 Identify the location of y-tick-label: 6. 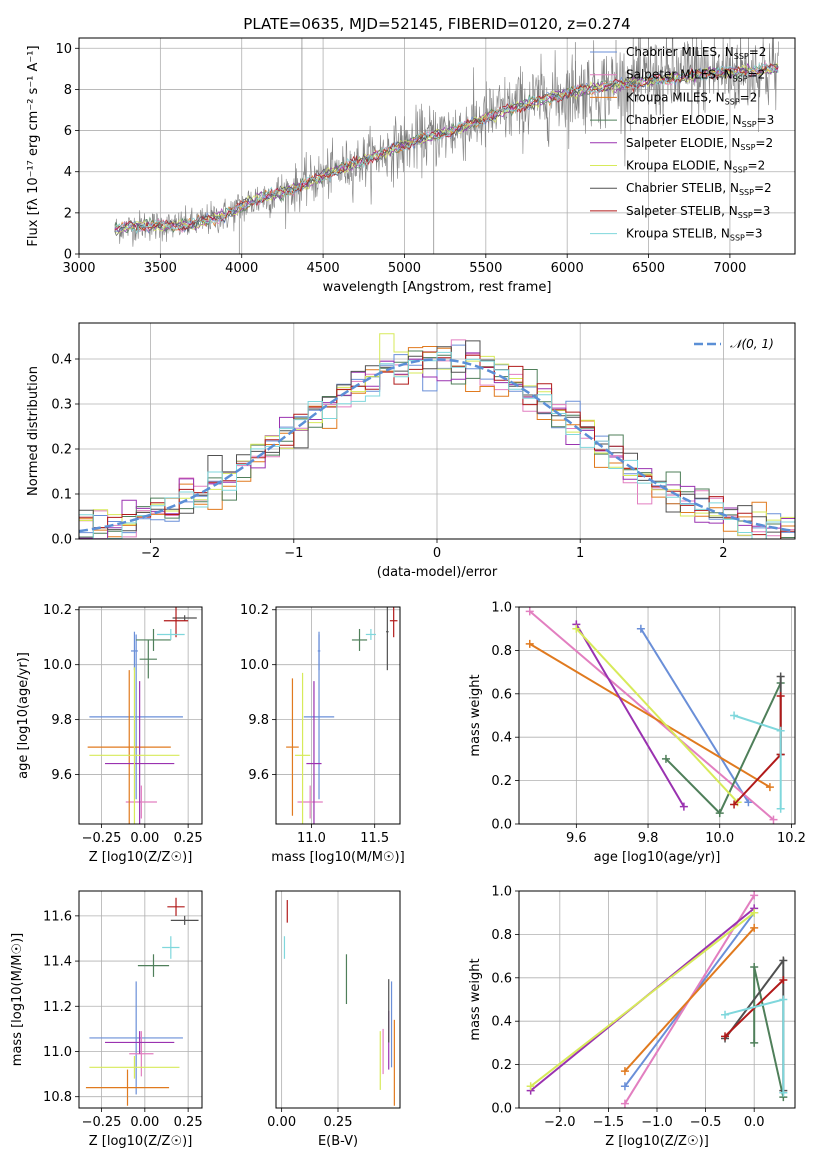
(68, 131).